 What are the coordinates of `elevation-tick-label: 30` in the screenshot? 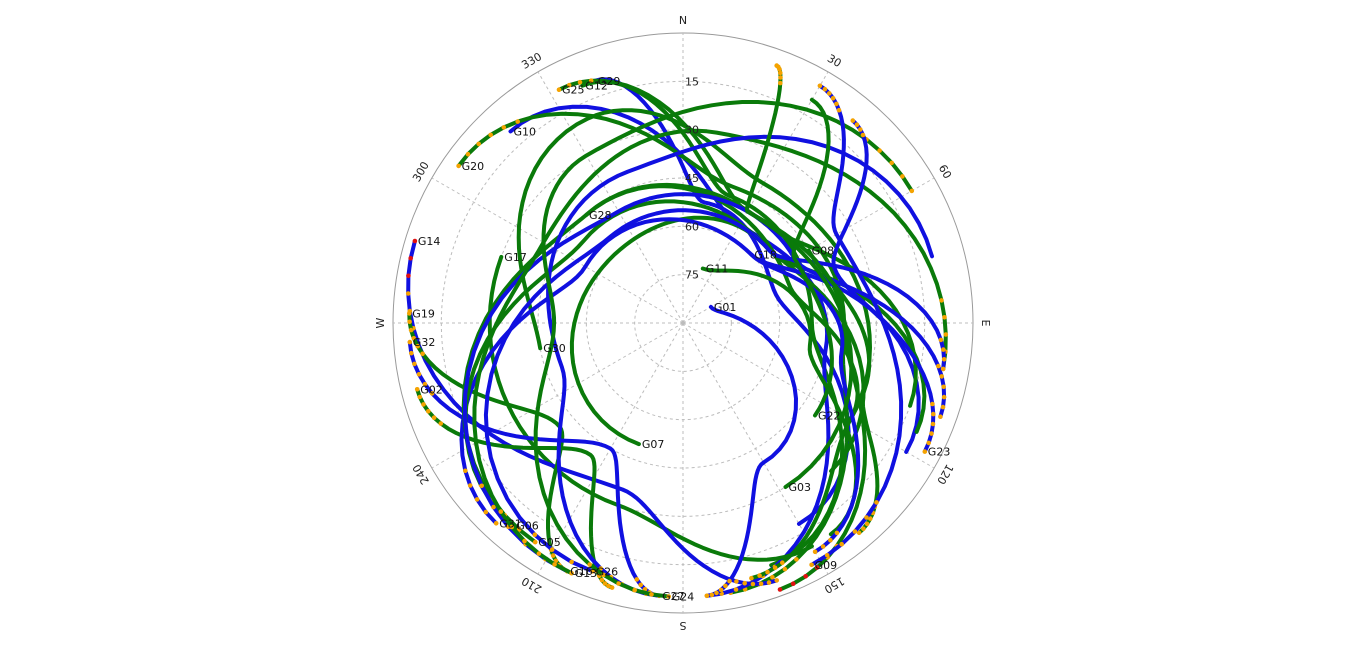 It's located at (692, 130).